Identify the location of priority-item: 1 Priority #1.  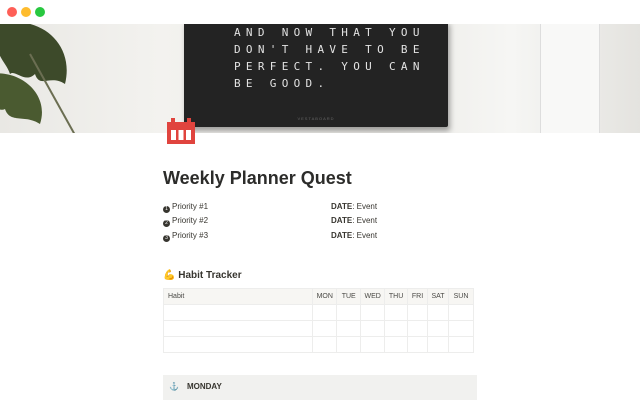
(185, 207).